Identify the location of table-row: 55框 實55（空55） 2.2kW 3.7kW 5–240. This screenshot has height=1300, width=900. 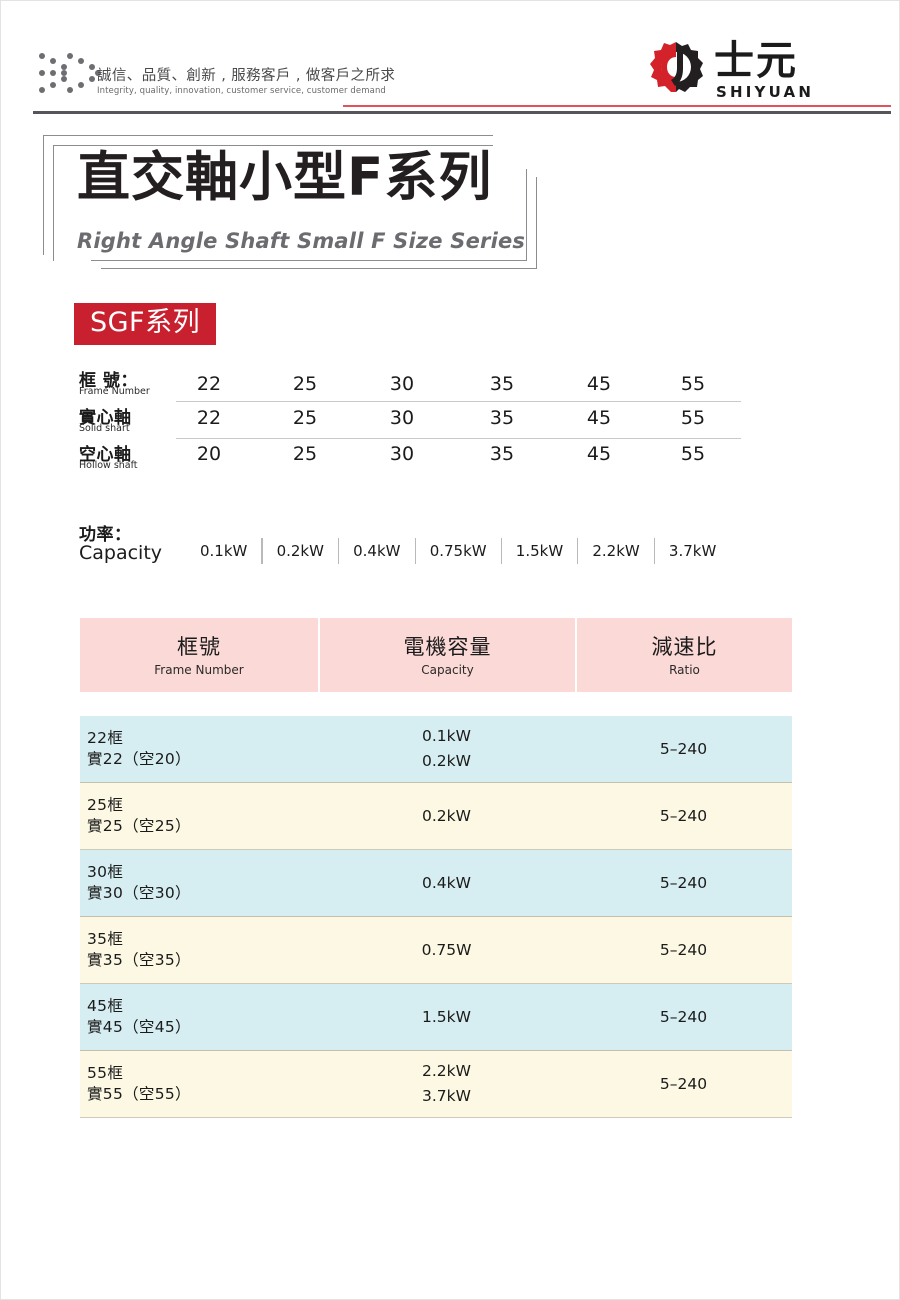
(436, 1084).